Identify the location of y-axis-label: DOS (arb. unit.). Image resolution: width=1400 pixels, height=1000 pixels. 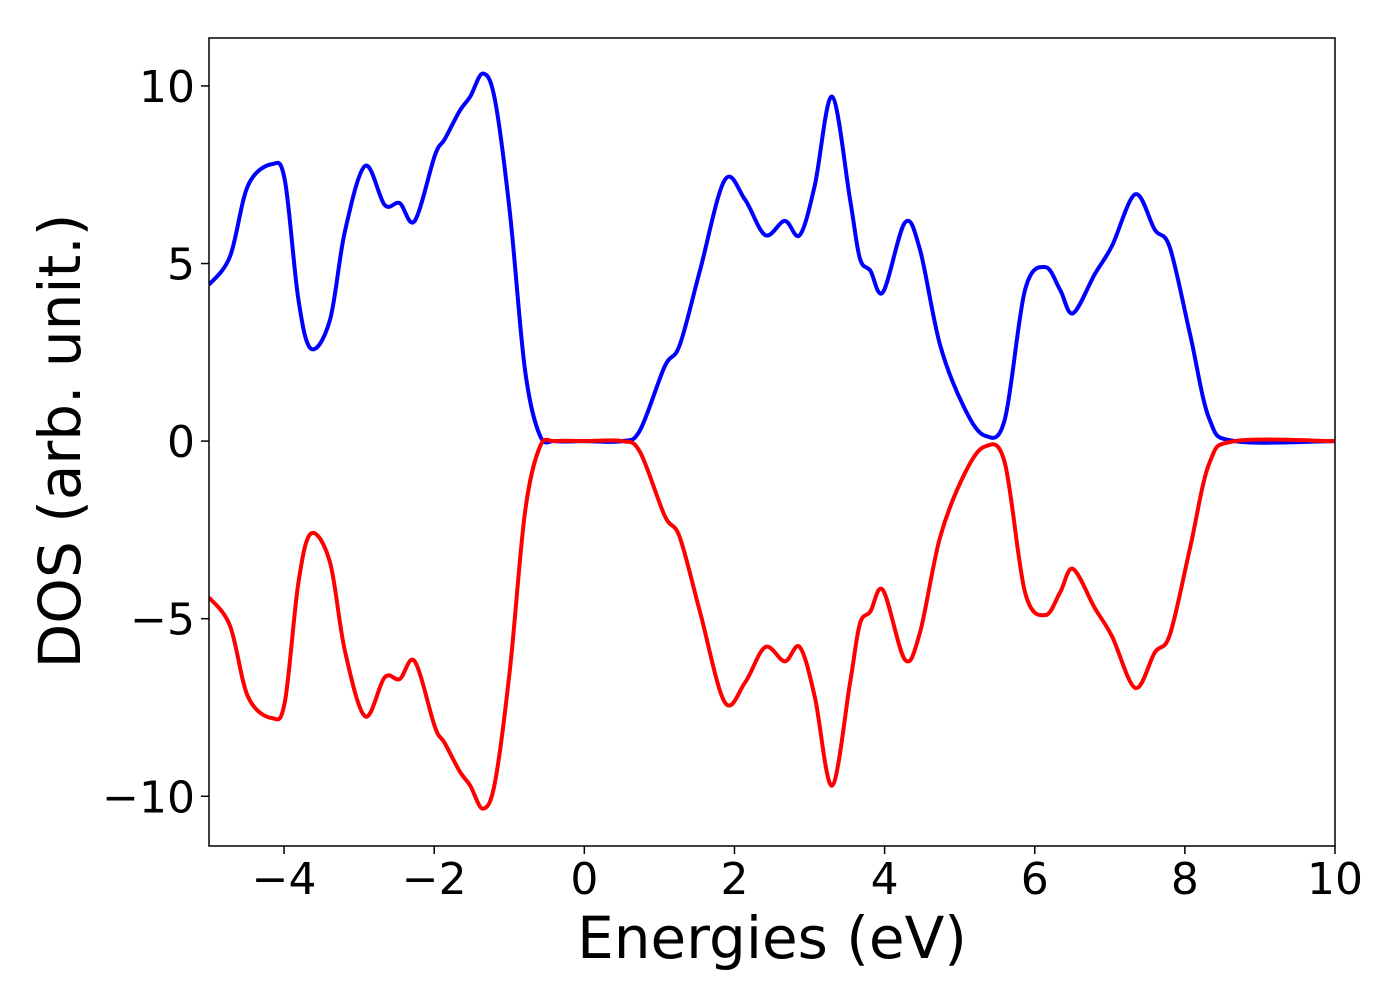
(60, 441).